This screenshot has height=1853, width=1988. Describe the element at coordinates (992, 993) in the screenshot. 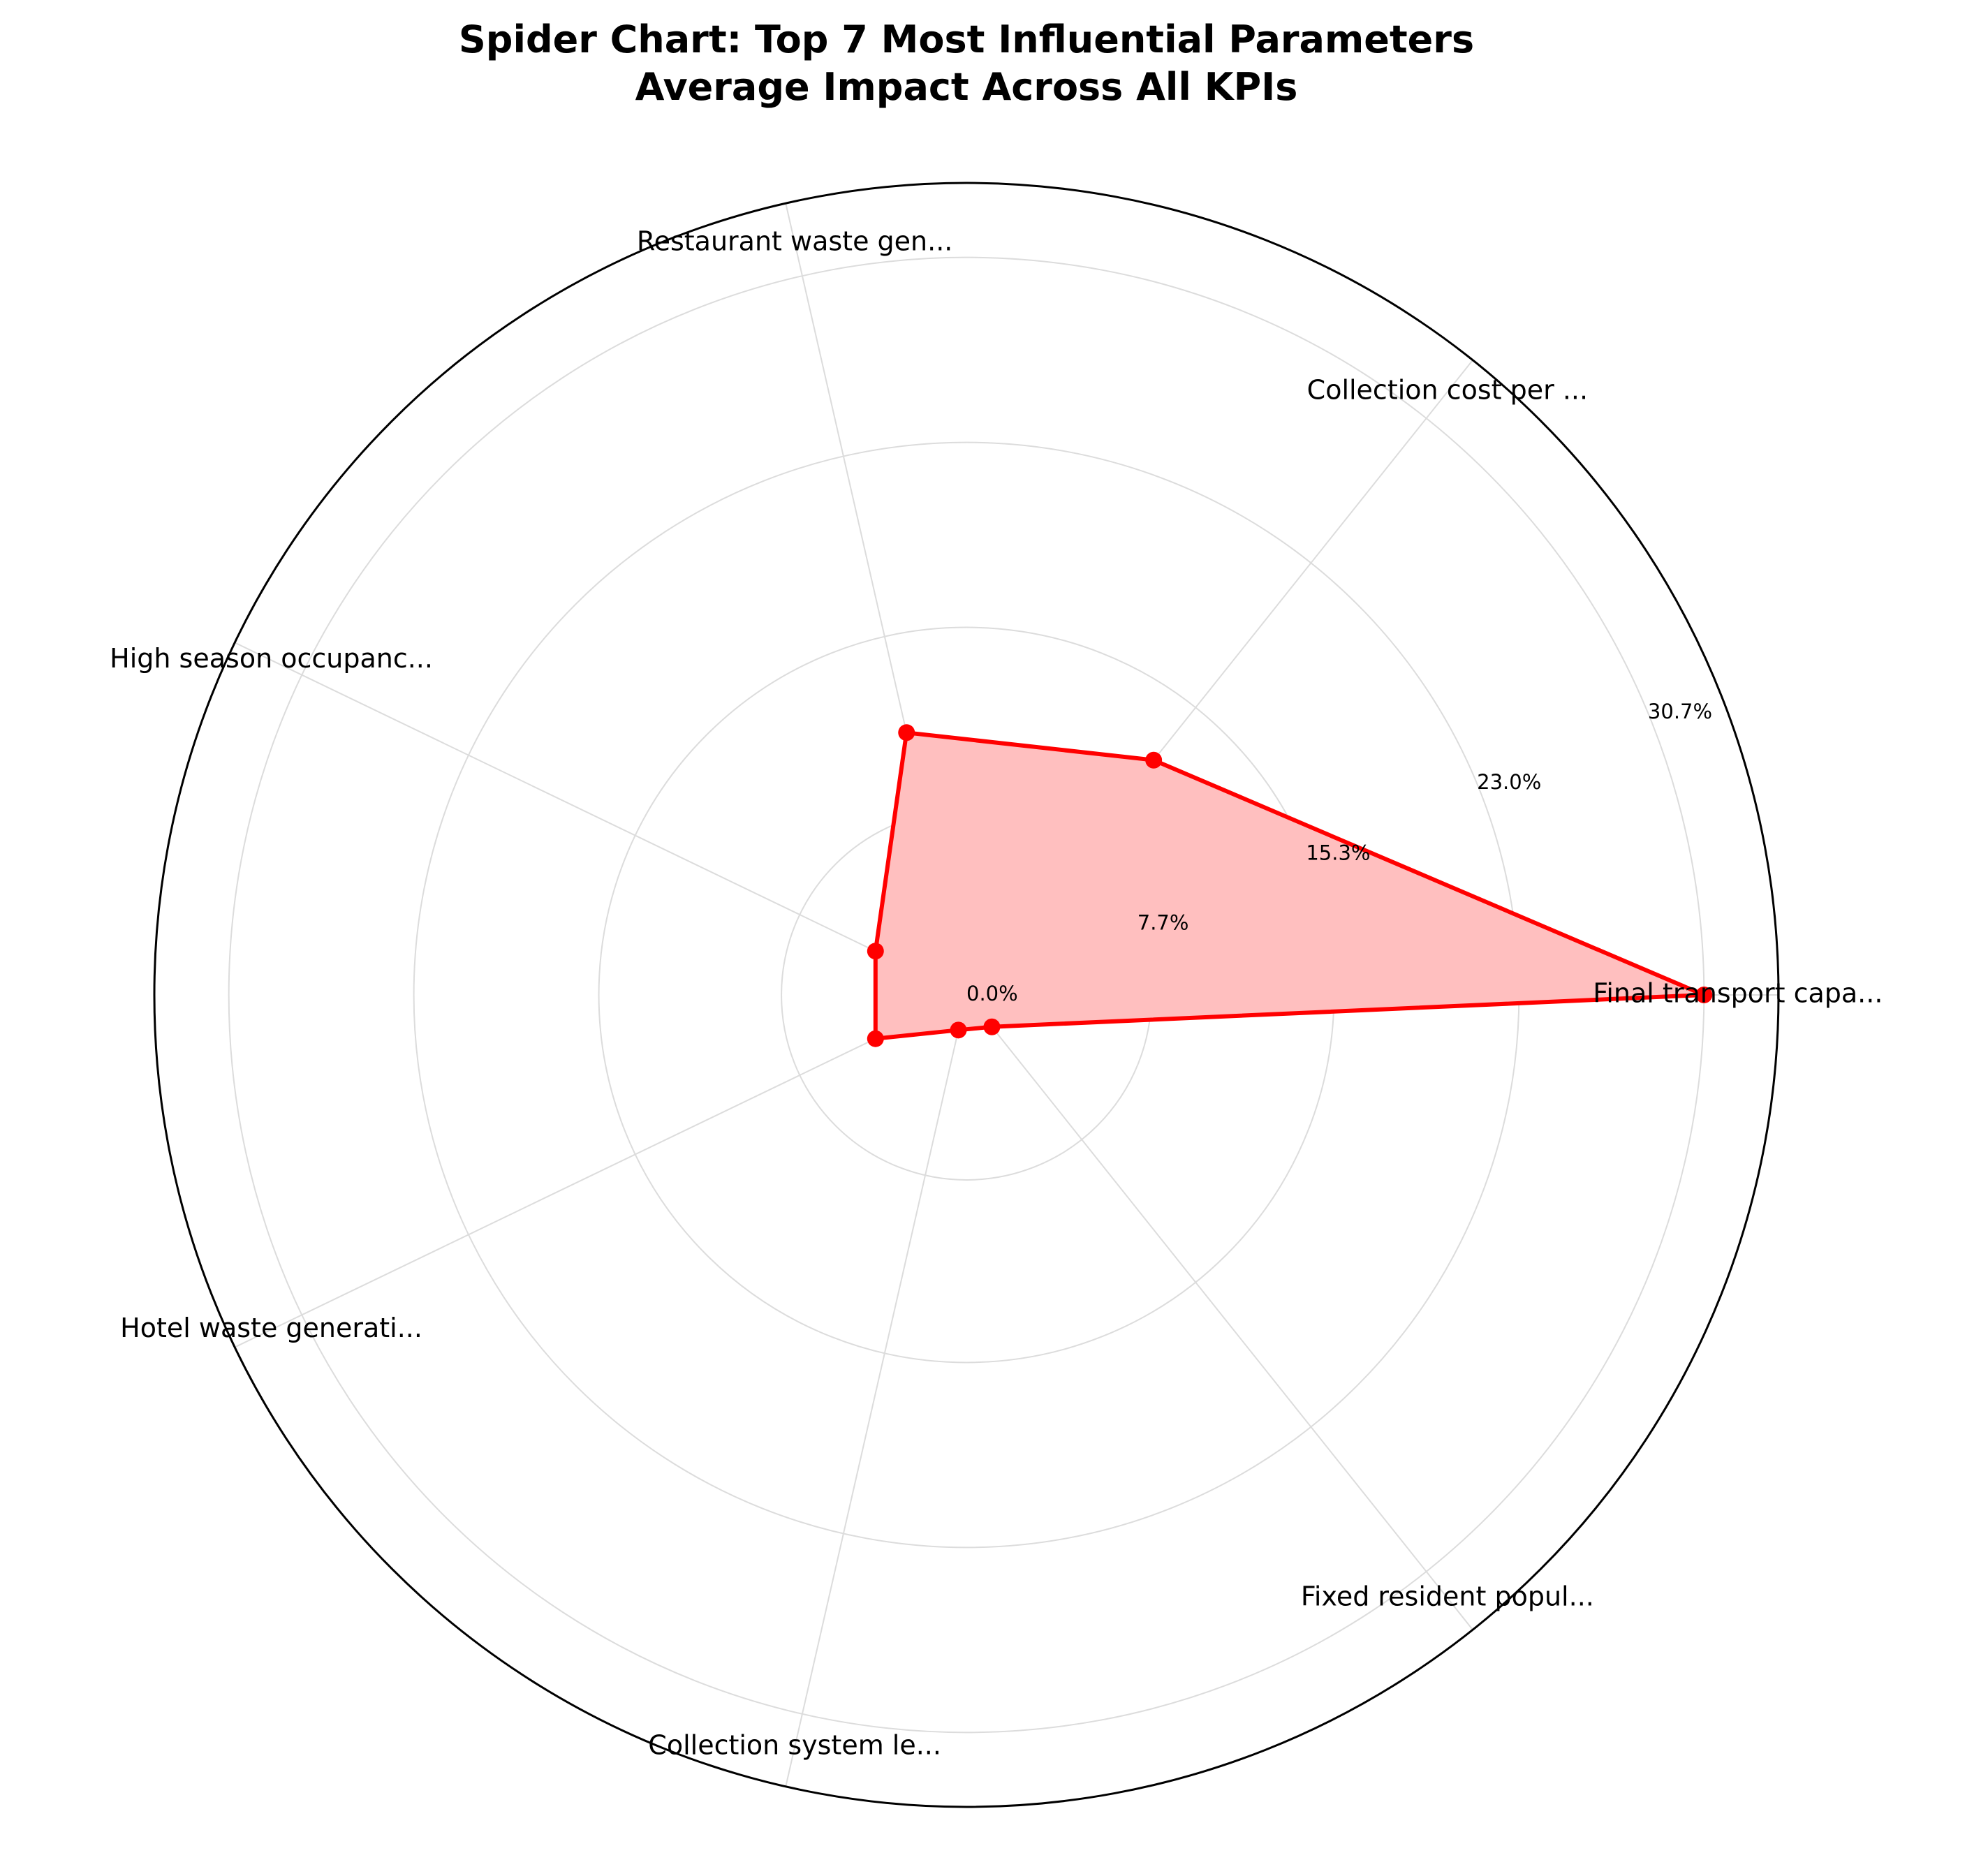

I see `radial-tick-label-0: 0.0%` at that location.